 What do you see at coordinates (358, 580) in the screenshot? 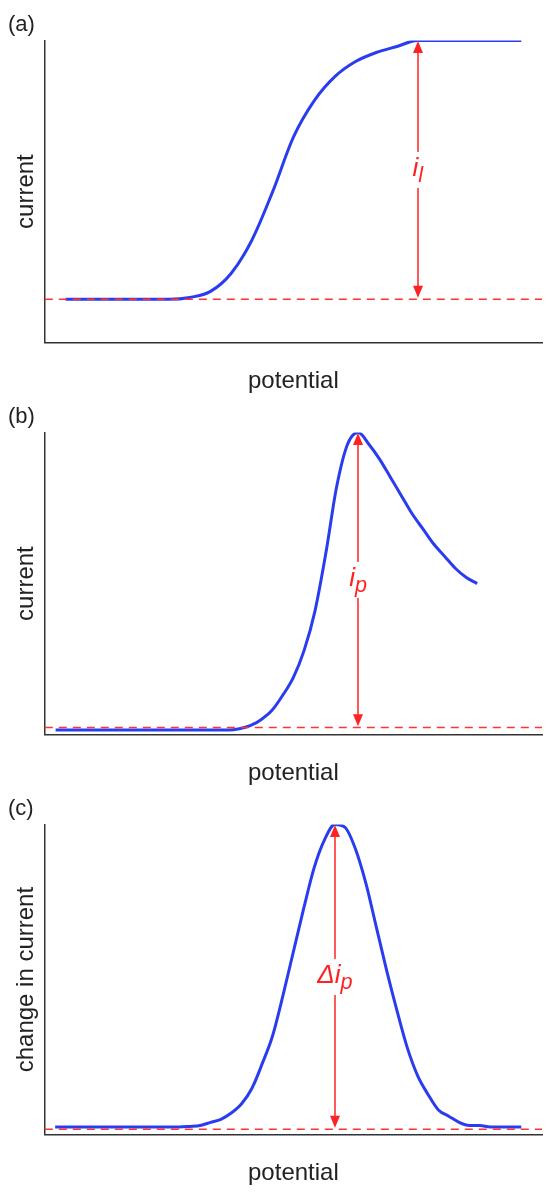
I see `annotation: i$_{p}$` at bounding box center [358, 580].